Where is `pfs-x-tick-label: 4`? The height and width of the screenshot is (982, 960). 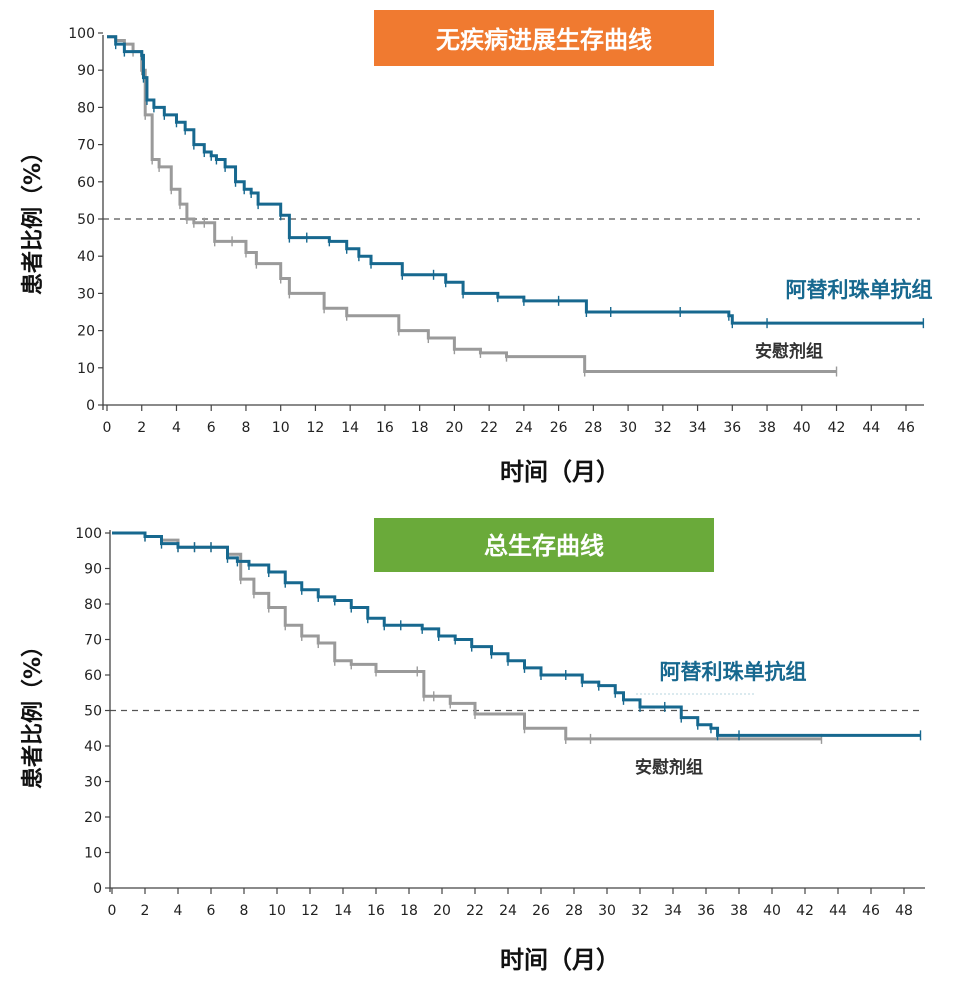
pfs-x-tick-label: 4 is located at coordinates (176, 428).